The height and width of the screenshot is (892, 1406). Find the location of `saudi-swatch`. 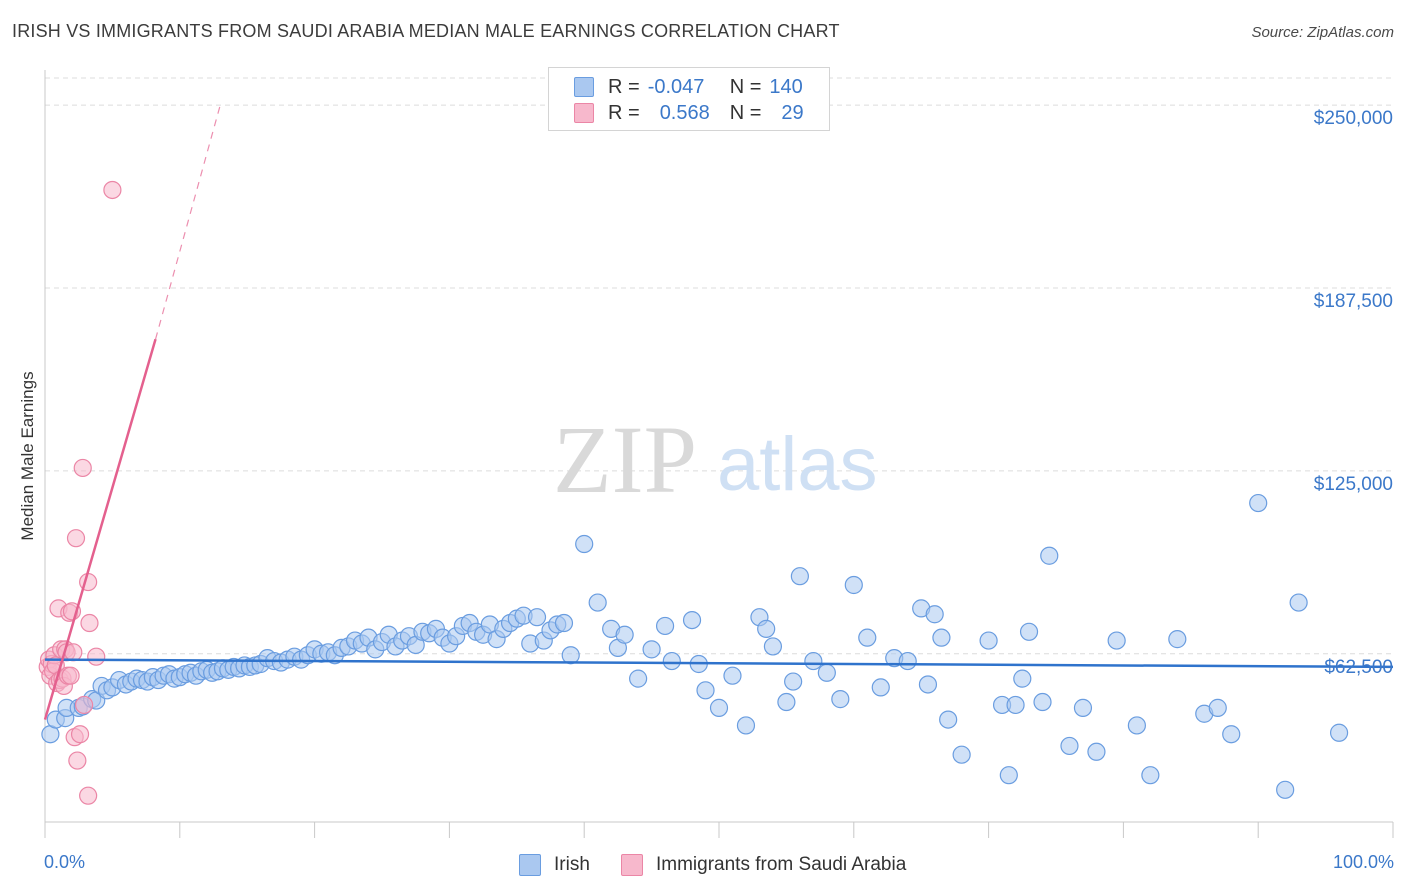

saudi-swatch is located at coordinates (584, 113).